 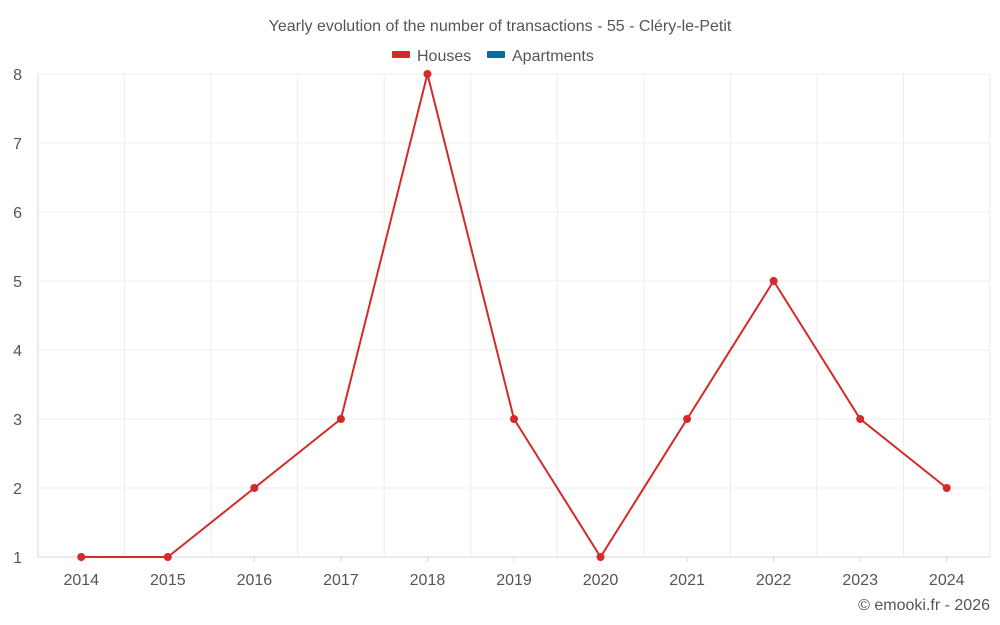 I want to click on x-tick-label: 2015, so click(x=168, y=580).